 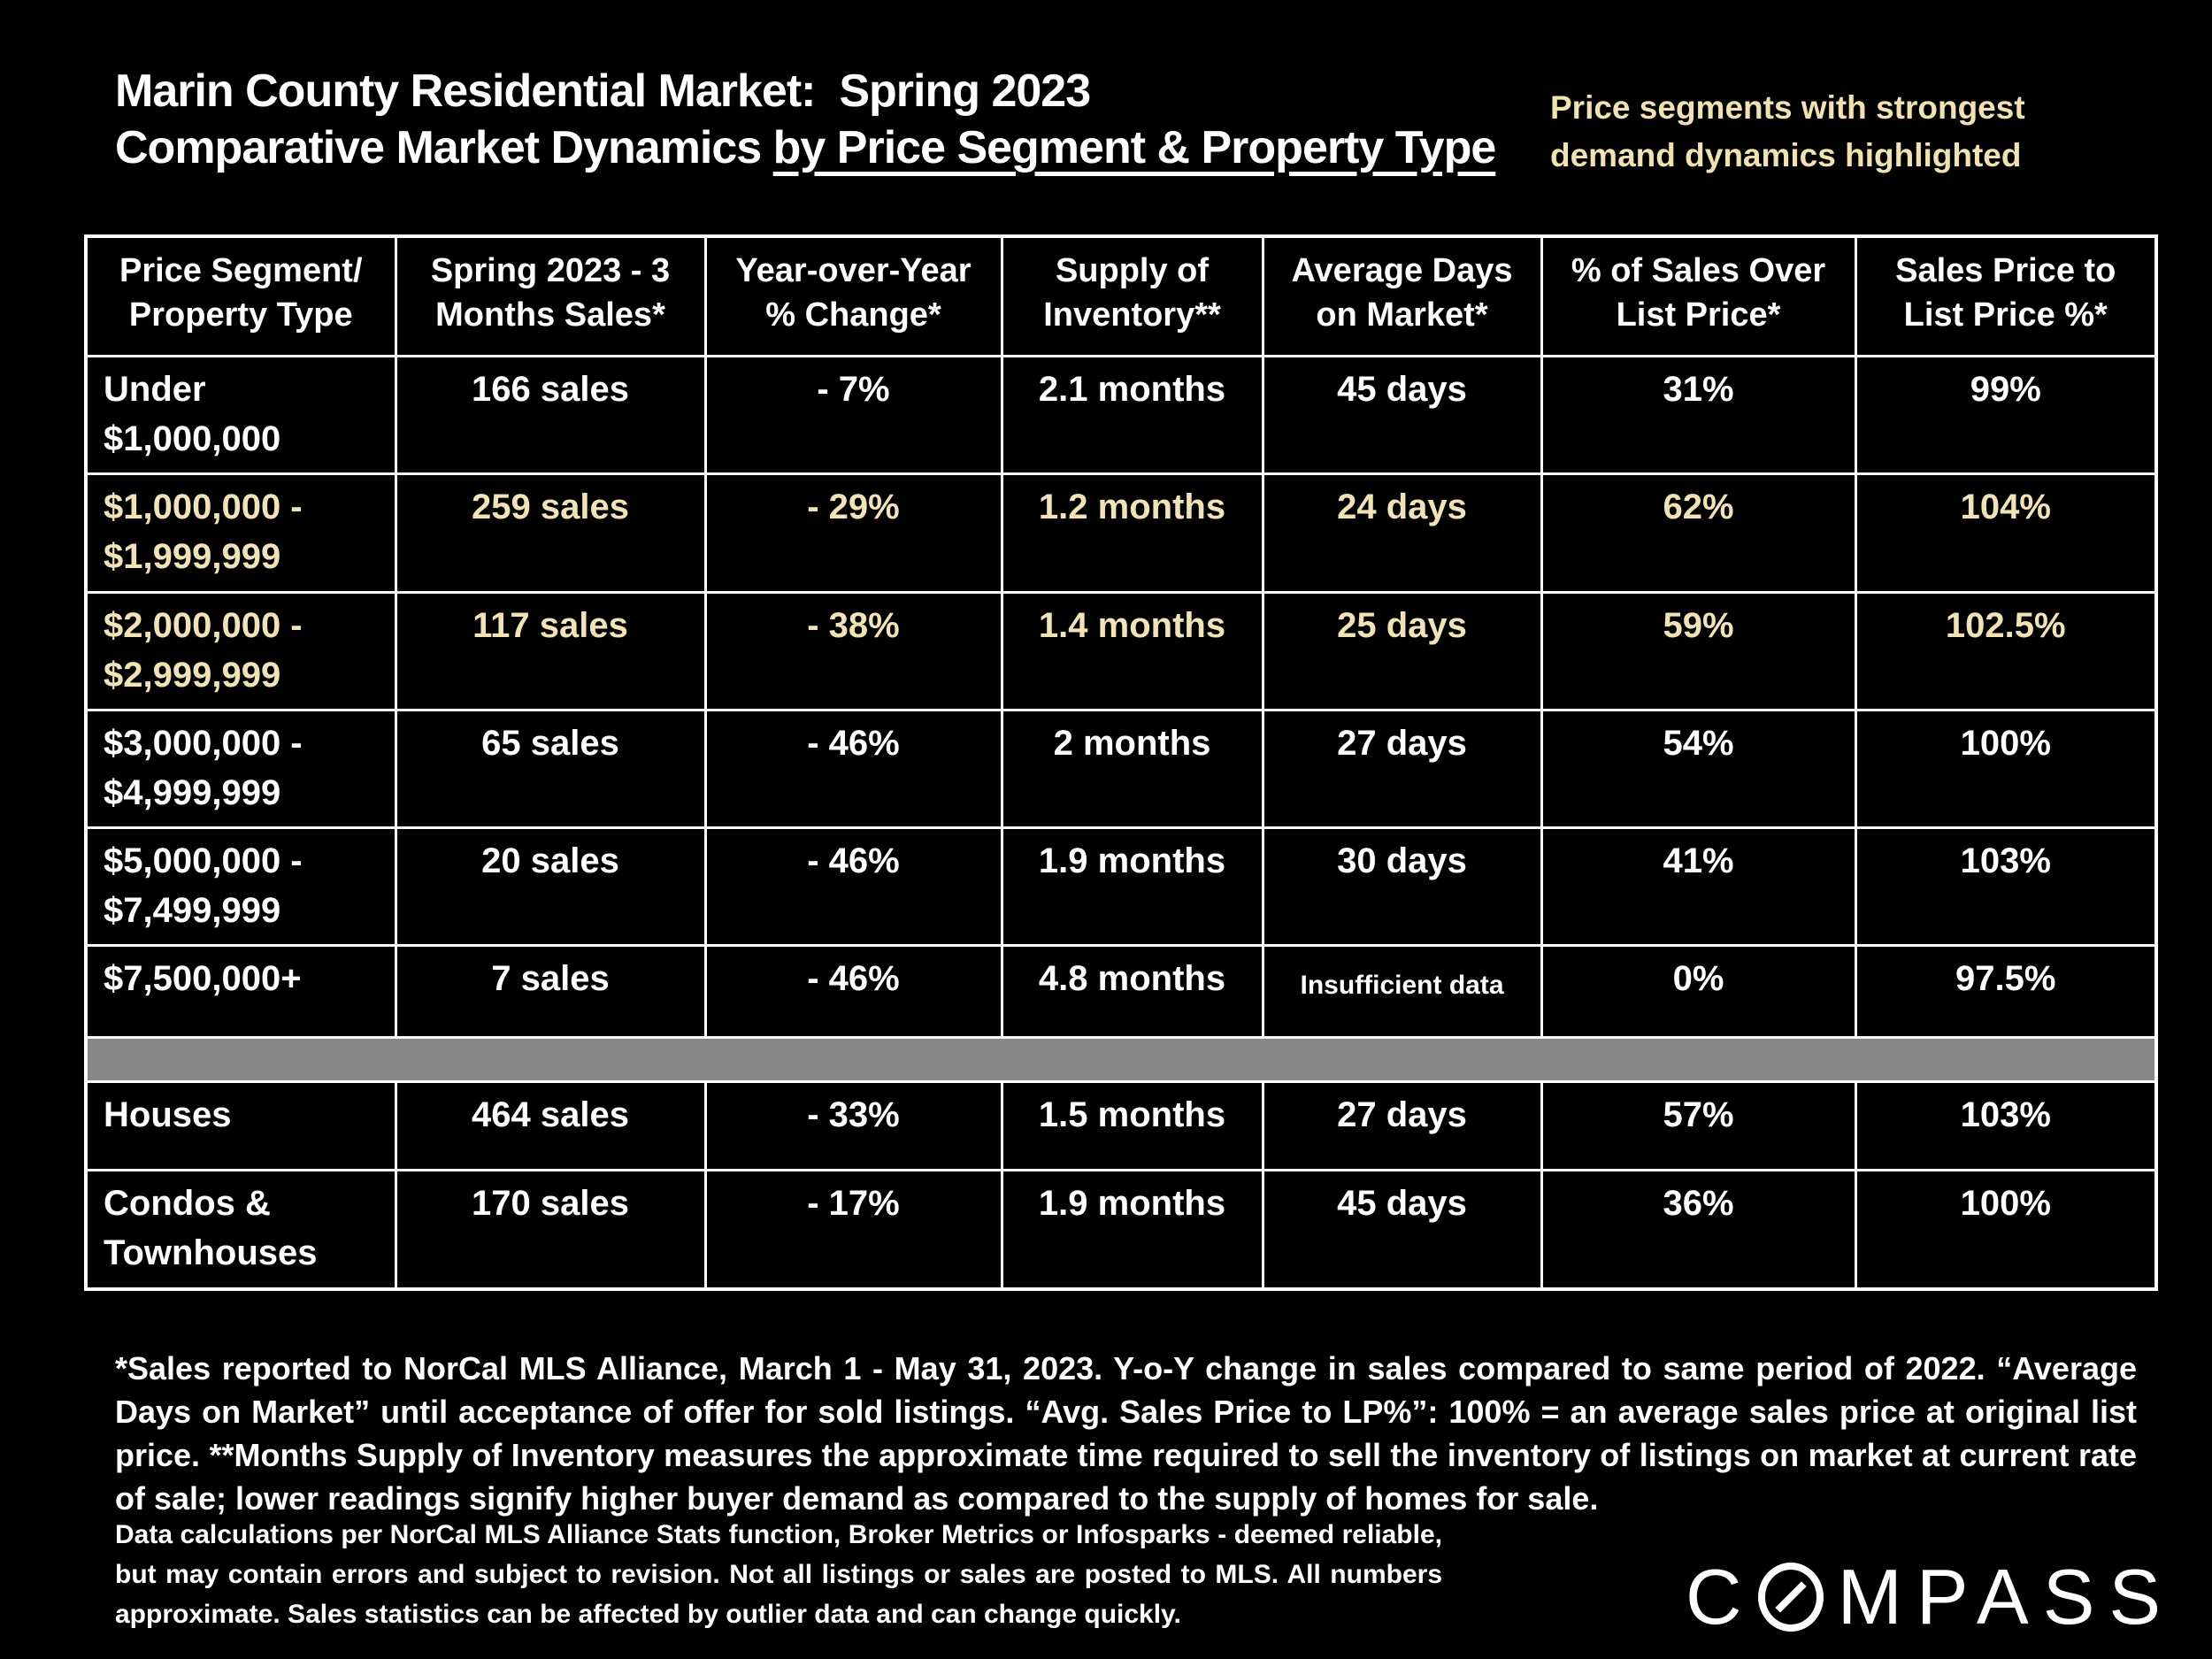 I want to click on sales-cell: 166 sales, so click(x=550, y=415).